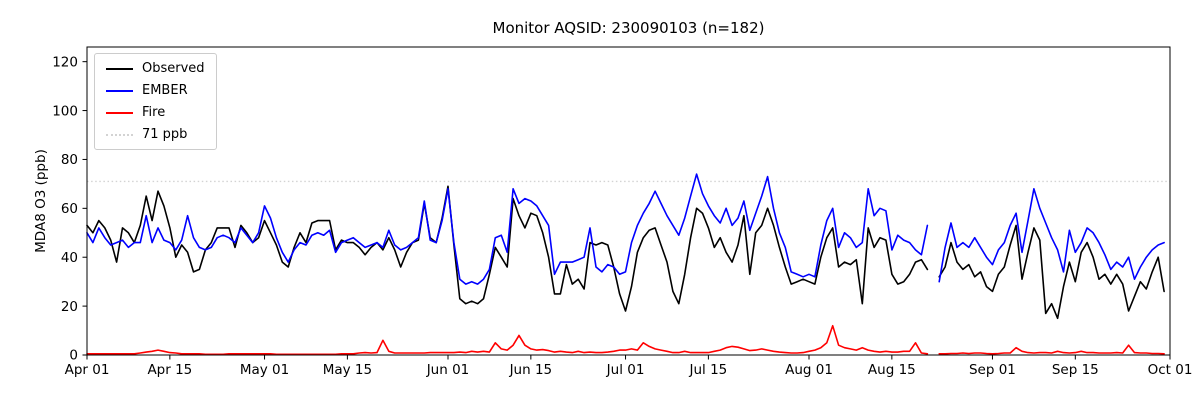 This screenshot has width=1200, height=400. I want to click on legend-label-observed: Observed, so click(173, 68).